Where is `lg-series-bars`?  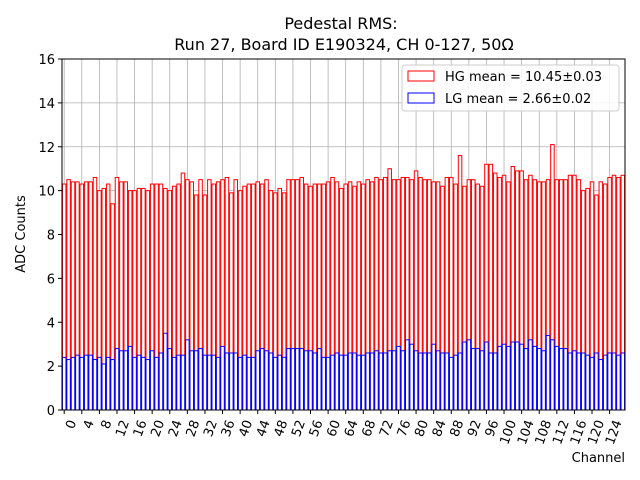
lg-series-bars is located at coordinates (343, 371).